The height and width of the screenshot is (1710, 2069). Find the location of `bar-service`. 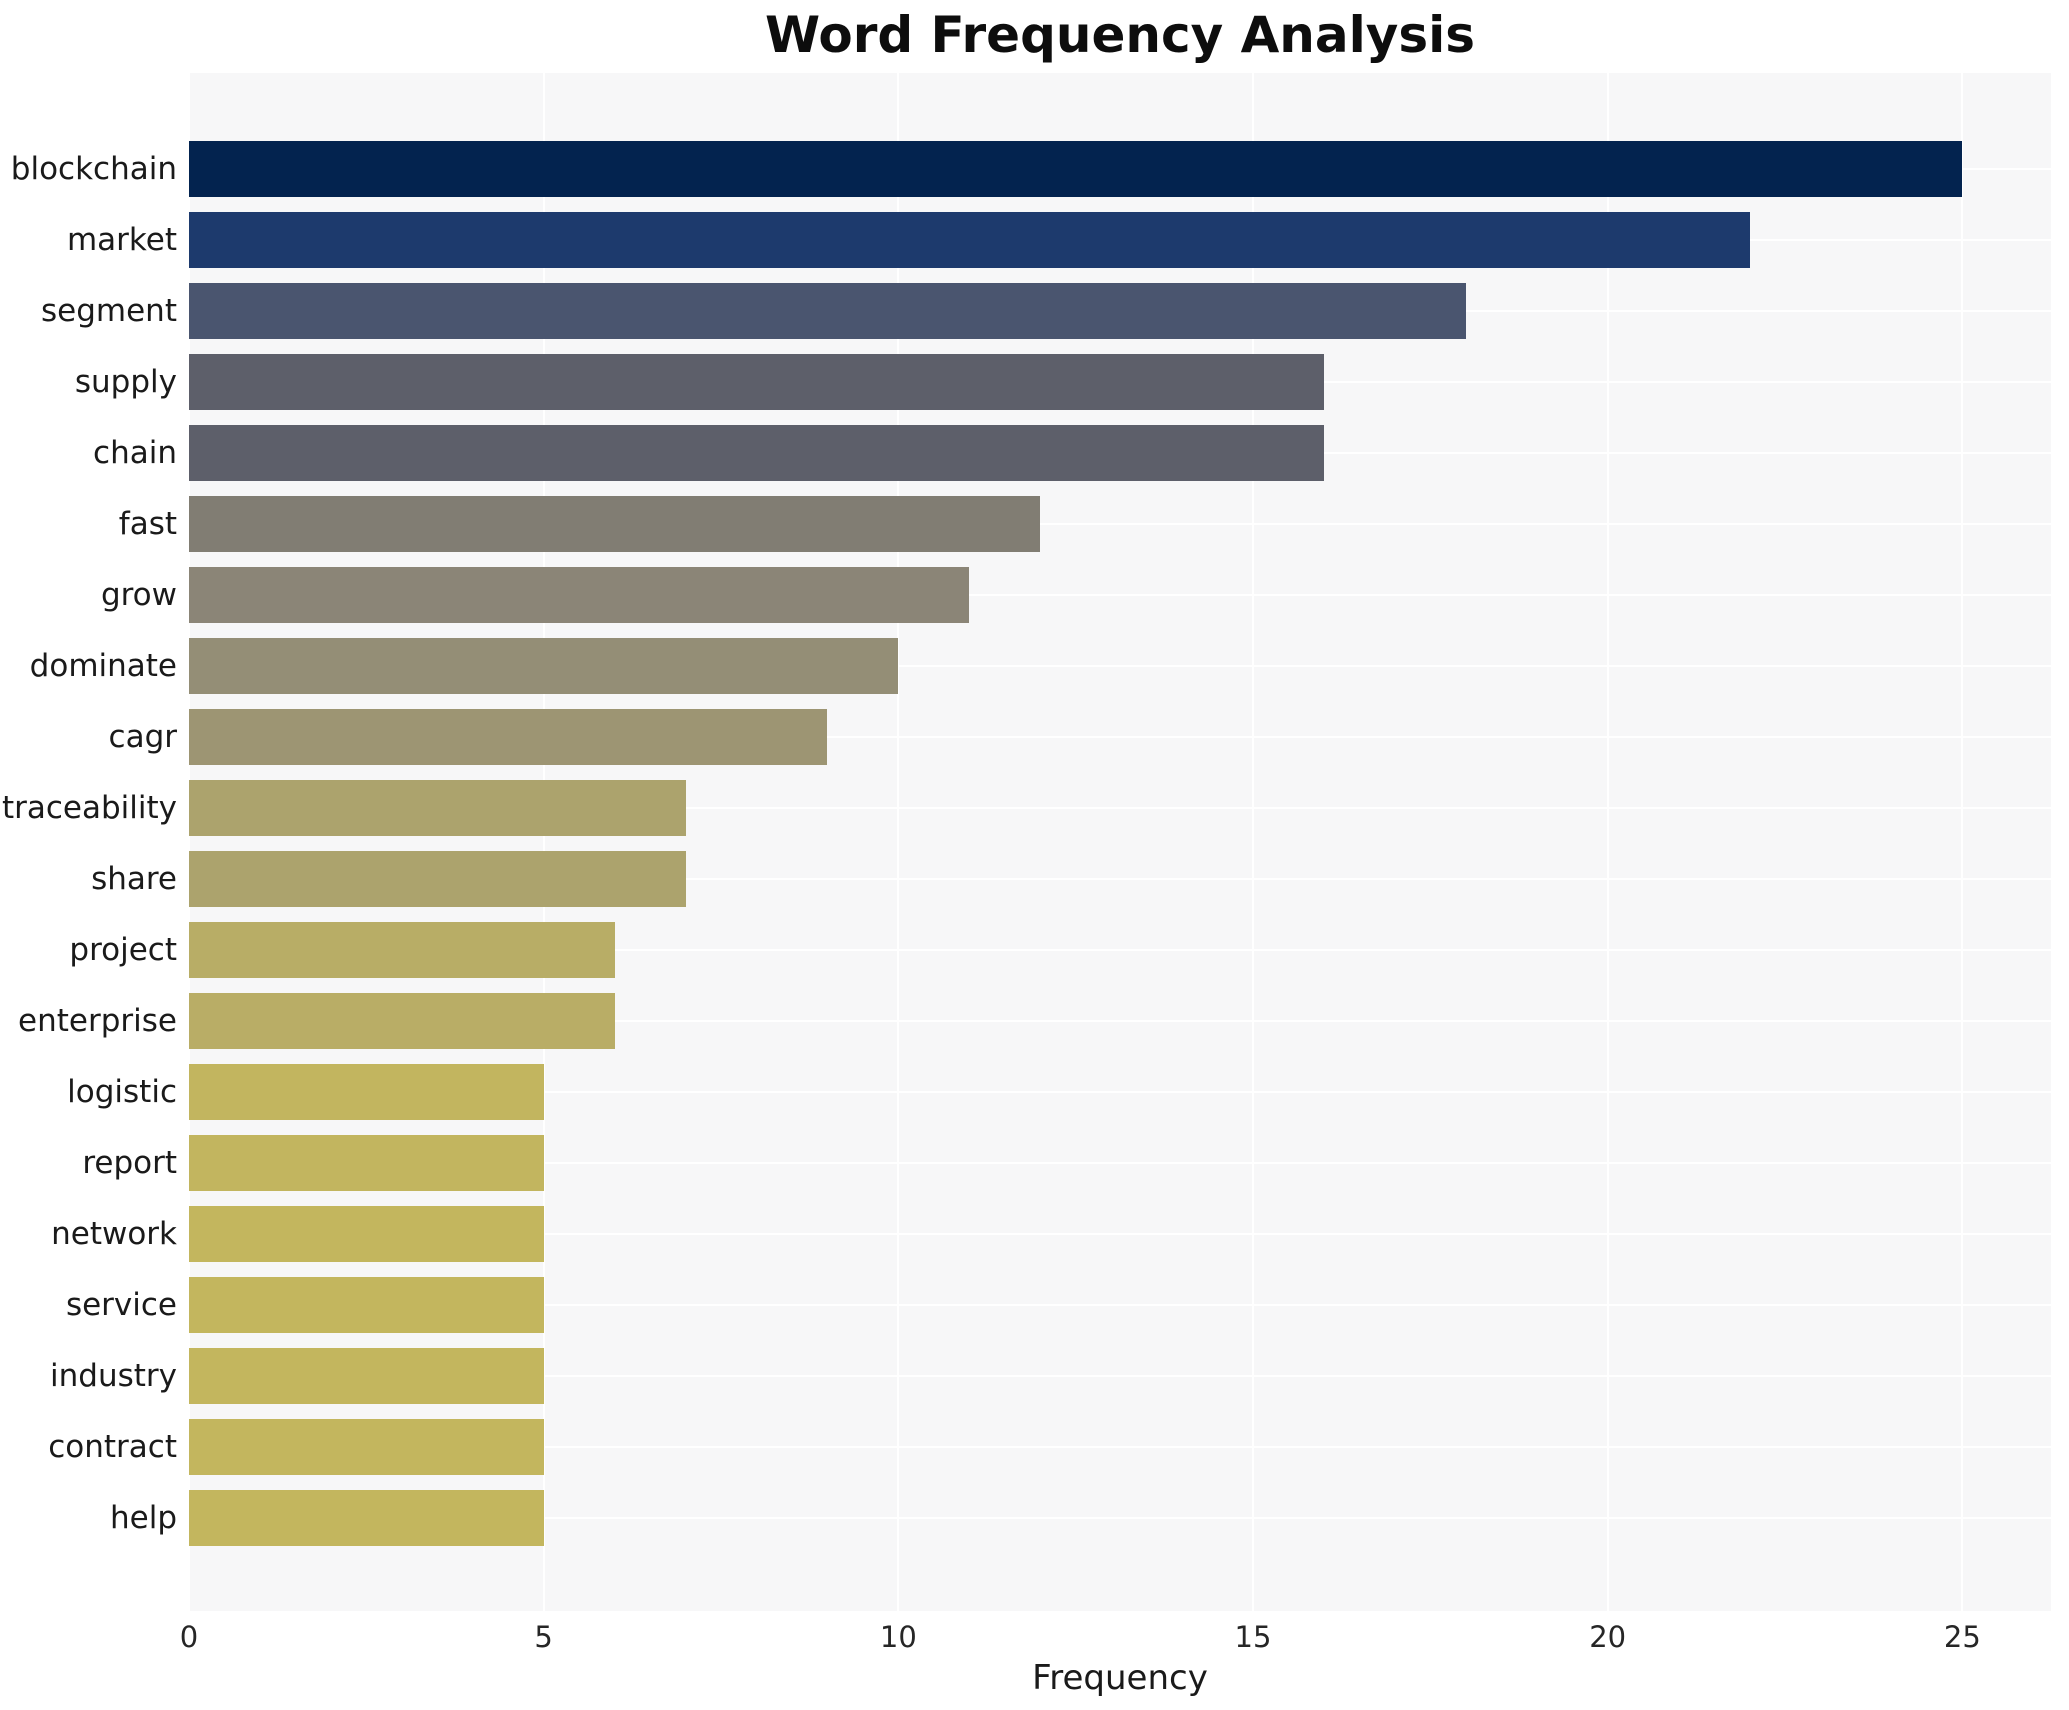

bar-service is located at coordinates (366, 1305).